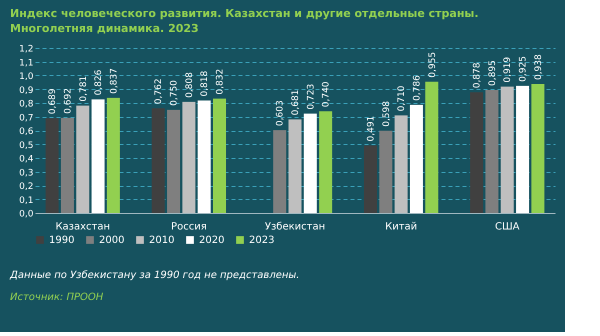 Image resolution: width=600 pixels, height=336 pixels. I want to click on data-label: 0,598, so click(387, 113).